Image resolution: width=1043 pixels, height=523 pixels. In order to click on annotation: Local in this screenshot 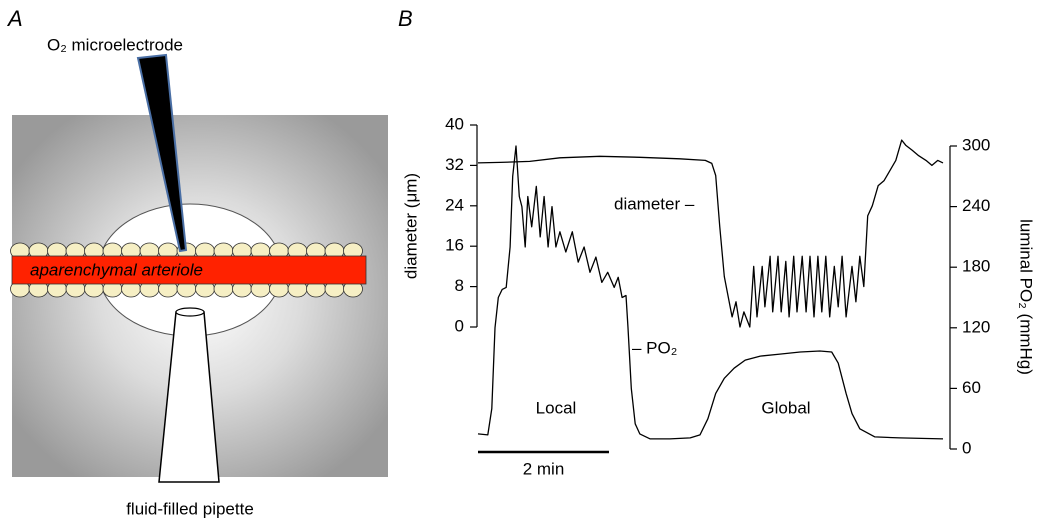, I will do `click(556, 407)`.